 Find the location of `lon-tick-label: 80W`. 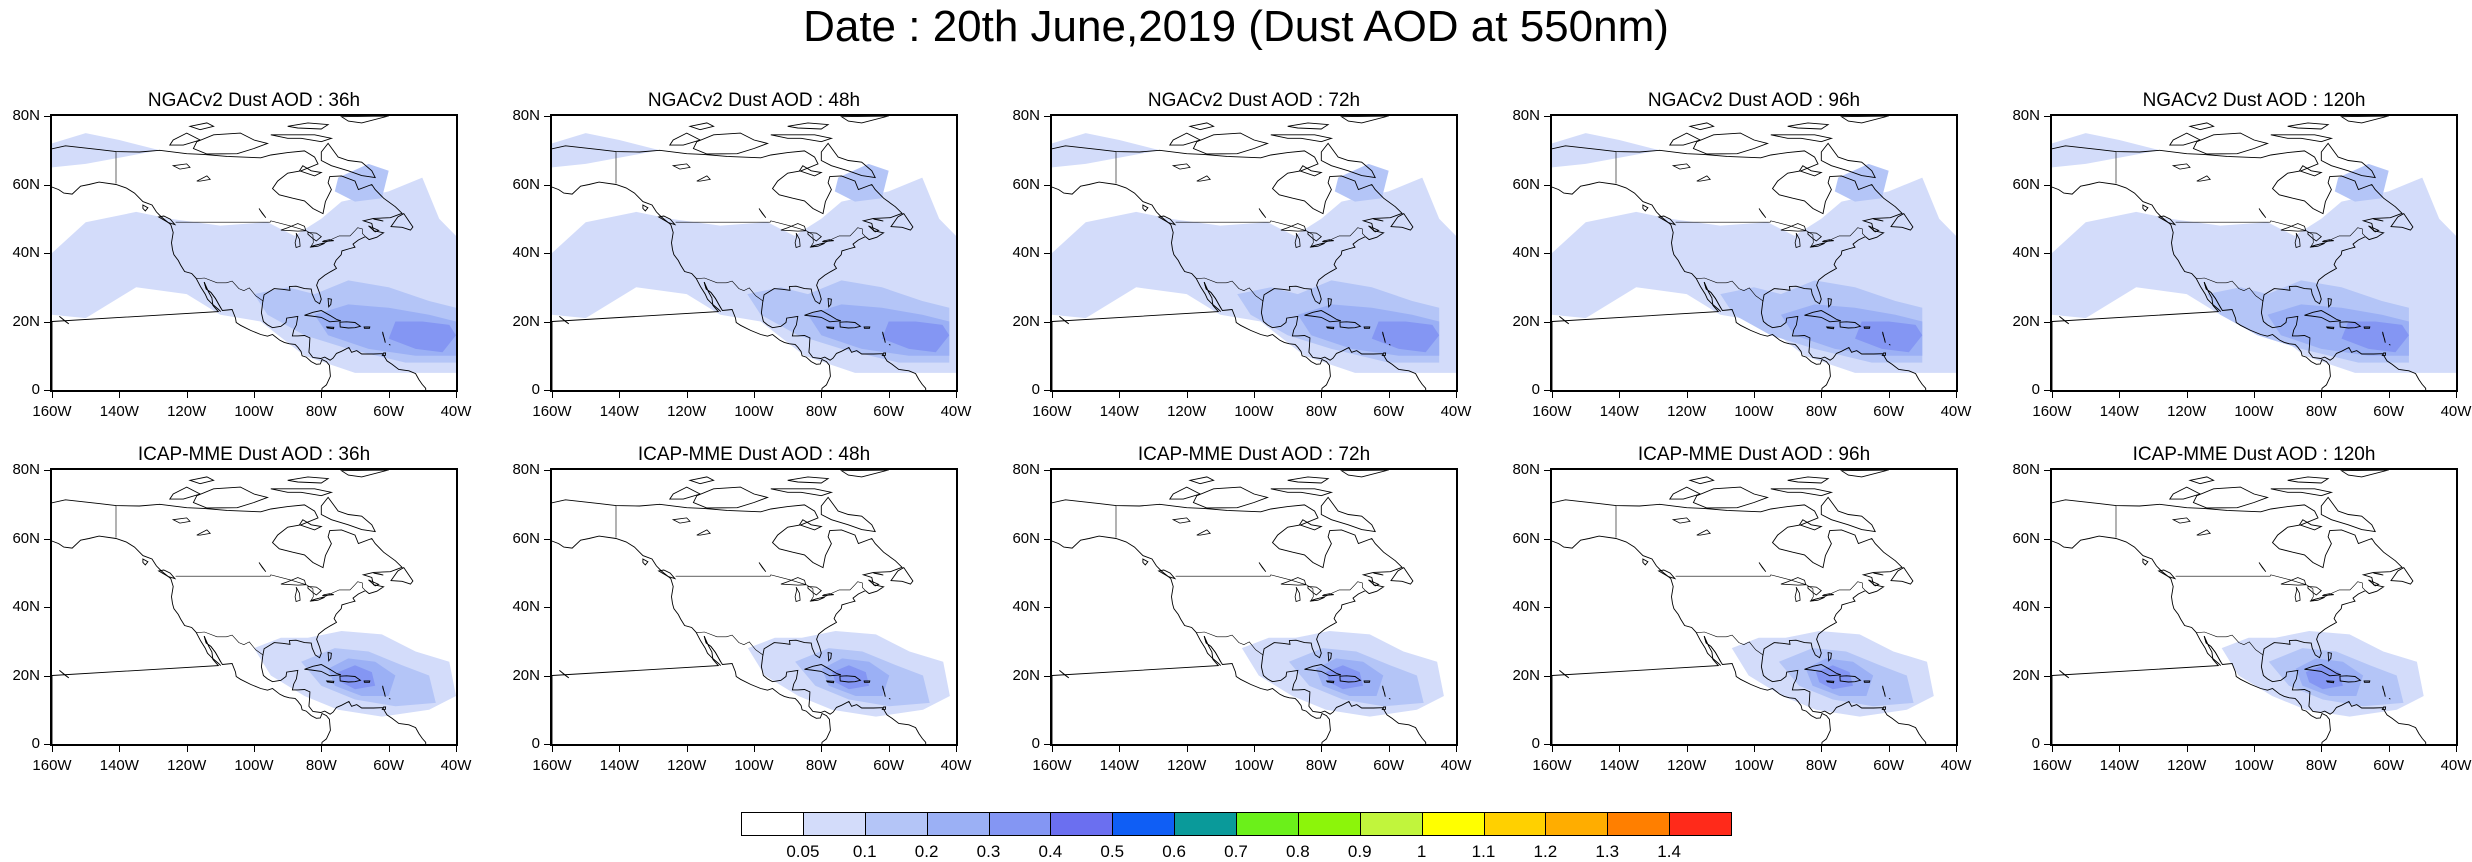

lon-tick-label: 80W is located at coordinates (1821, 765).